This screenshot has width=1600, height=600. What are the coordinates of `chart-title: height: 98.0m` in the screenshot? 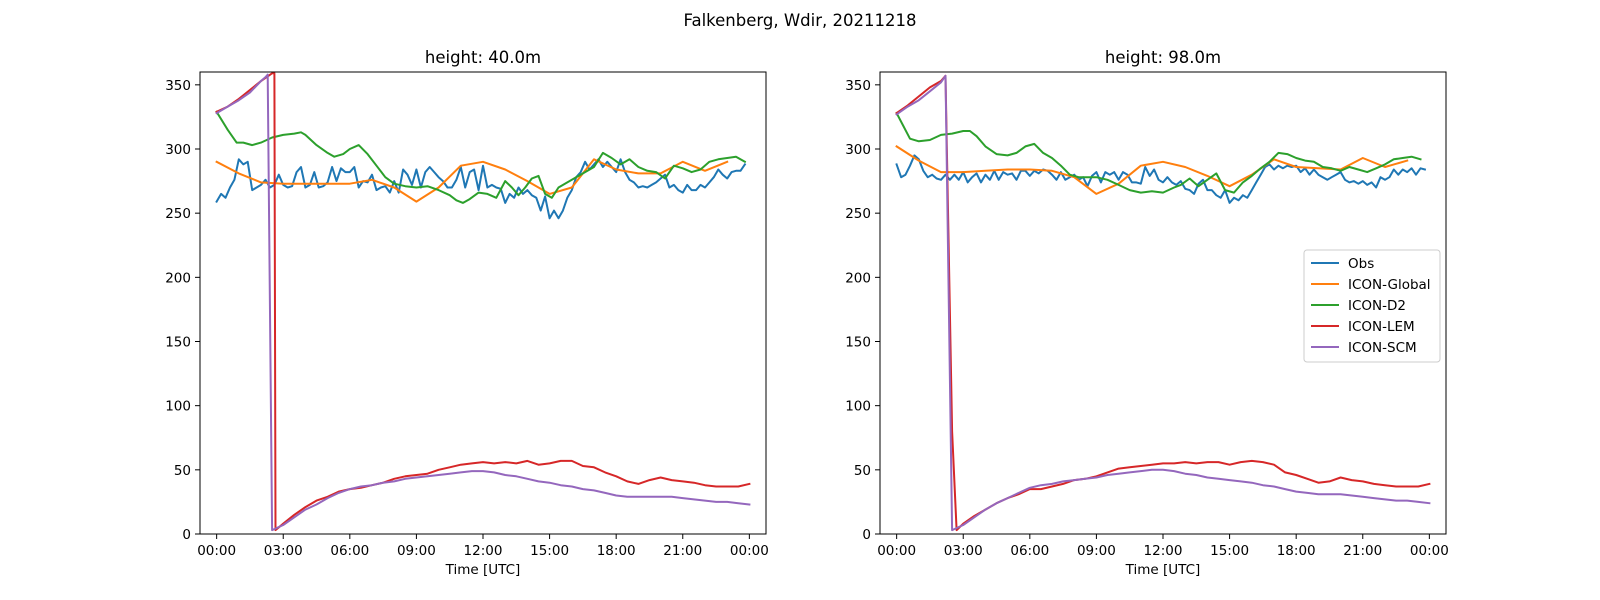 It's located at (1163, 57).